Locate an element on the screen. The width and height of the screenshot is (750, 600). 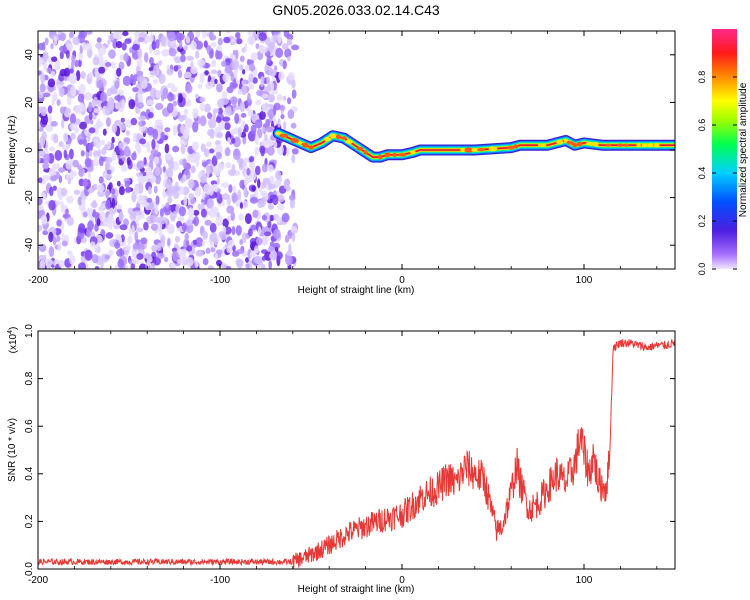
snr-ylabel: SNR (10 * v/v) is located at coordinates (12, 450).